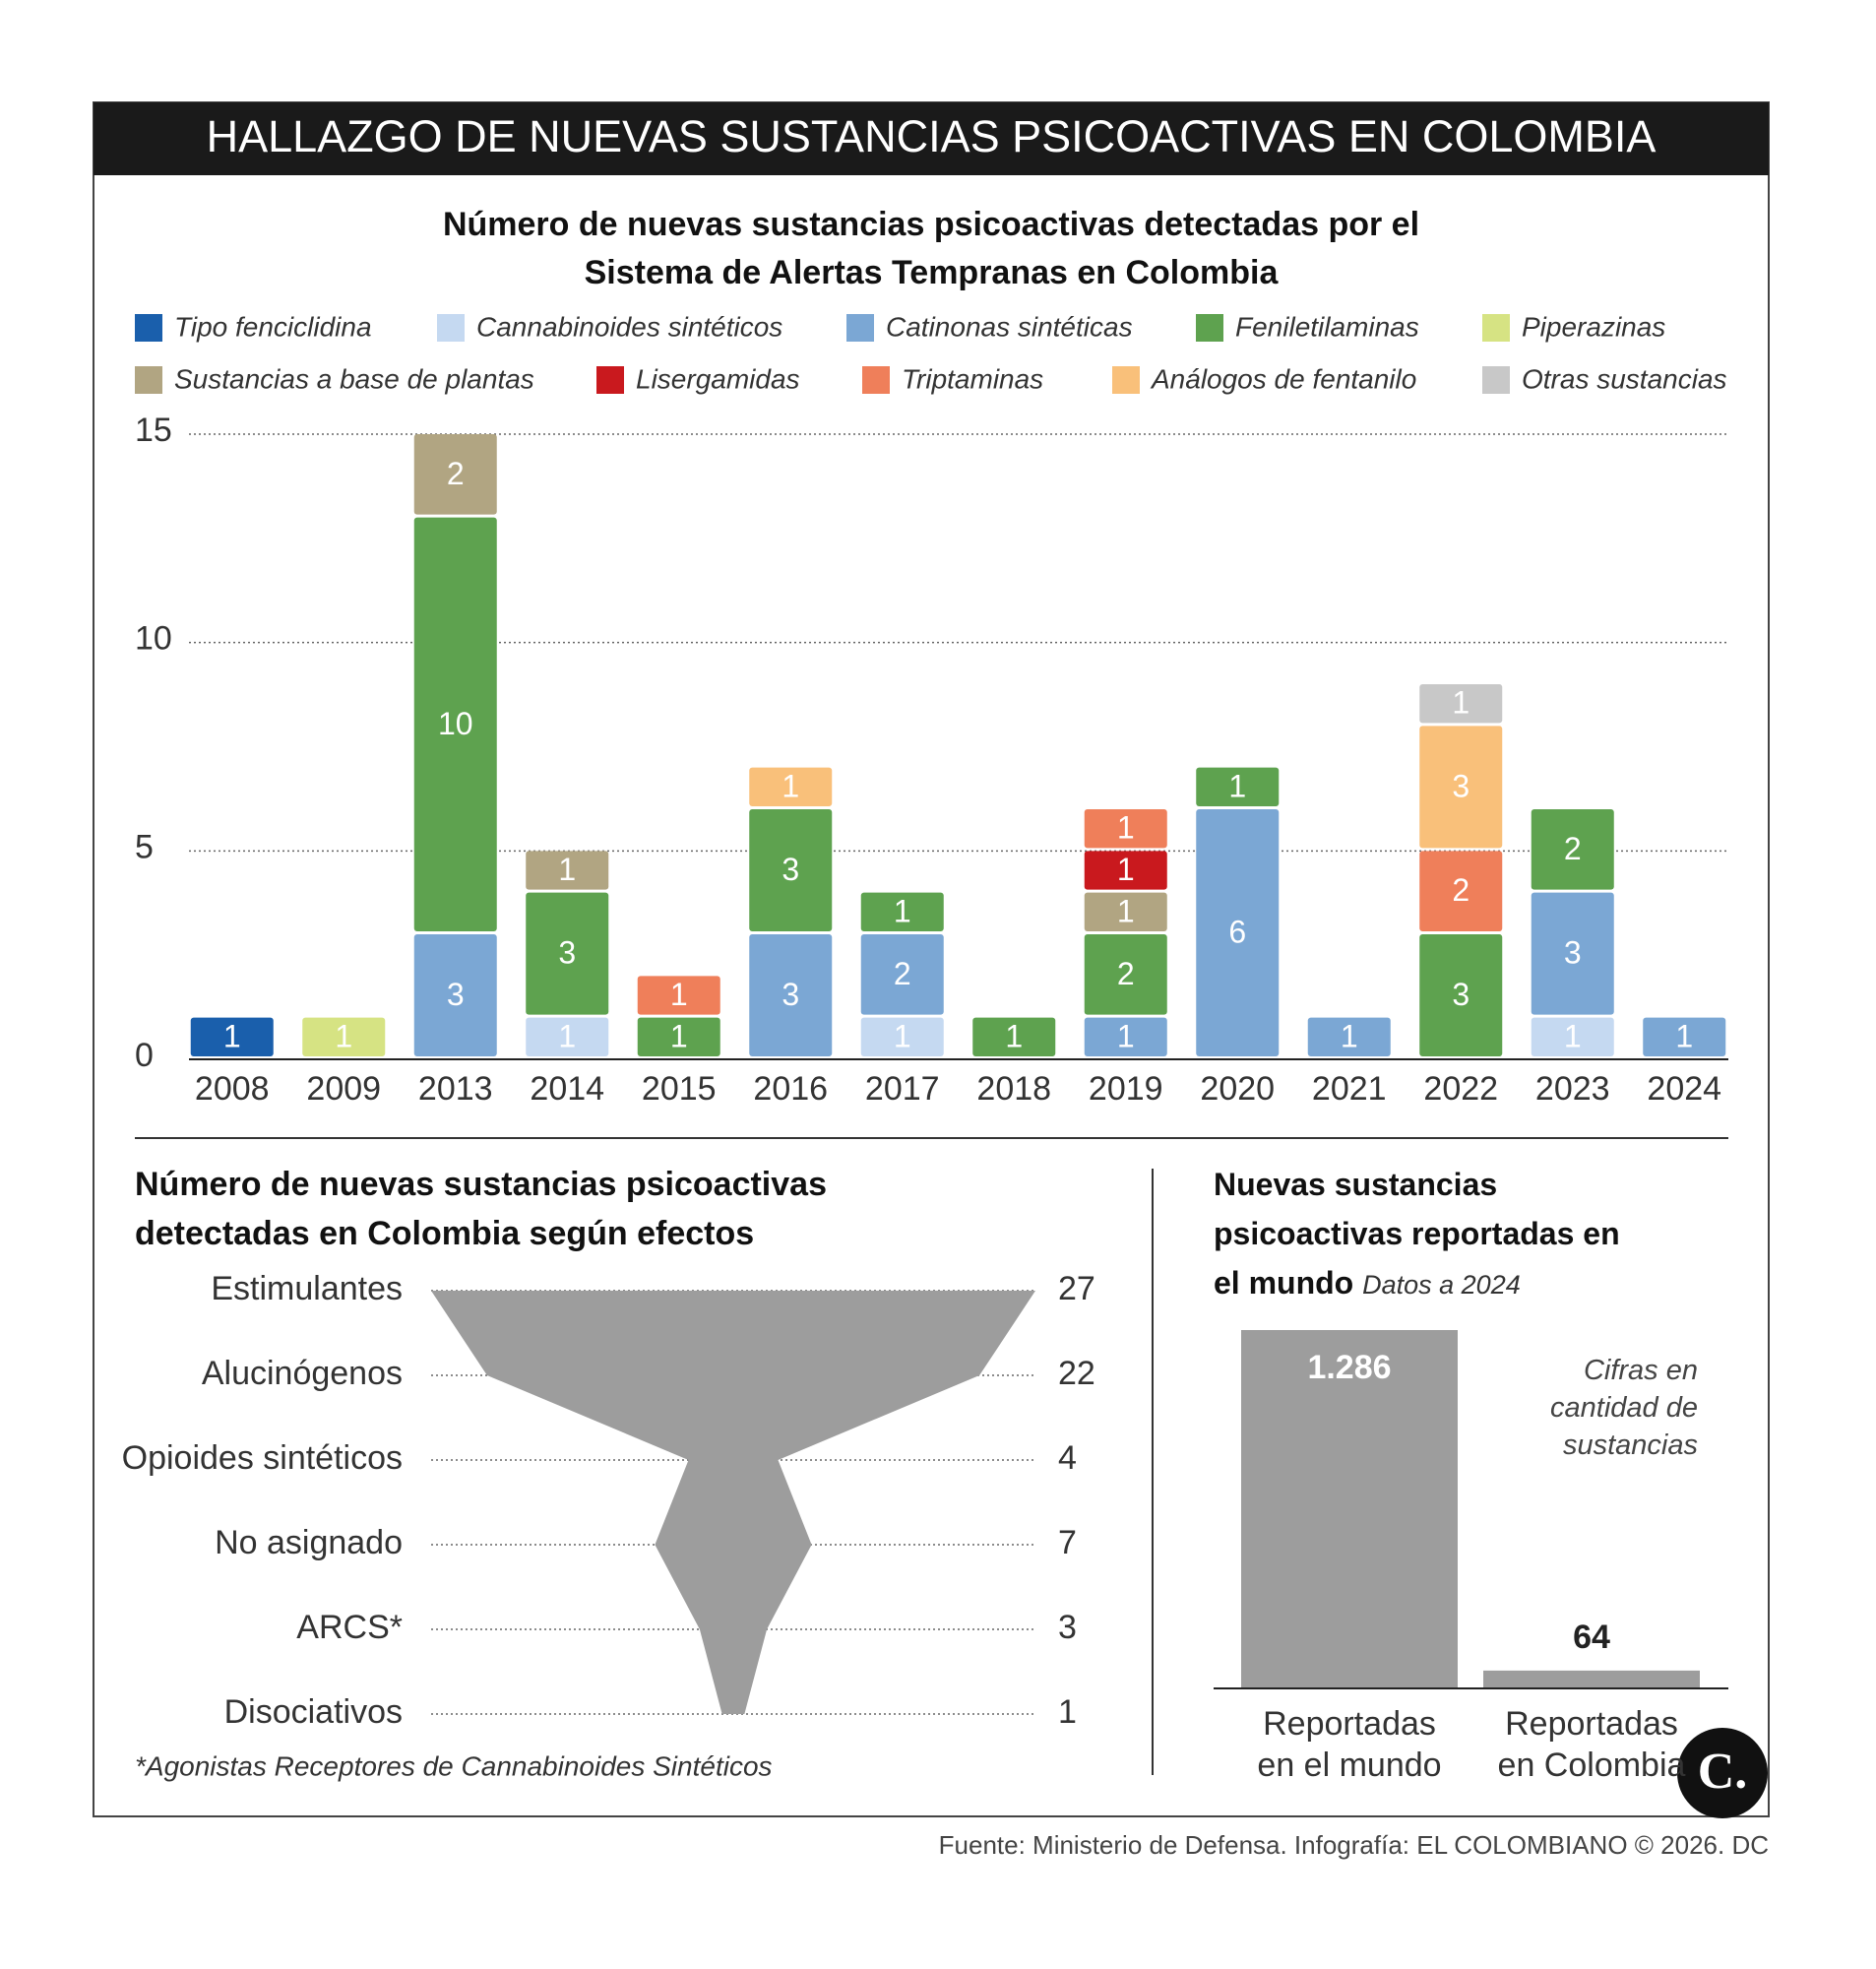  I want to click on annotation-box: Cifras en cantidad de sustancias, so click(1607, 1408).